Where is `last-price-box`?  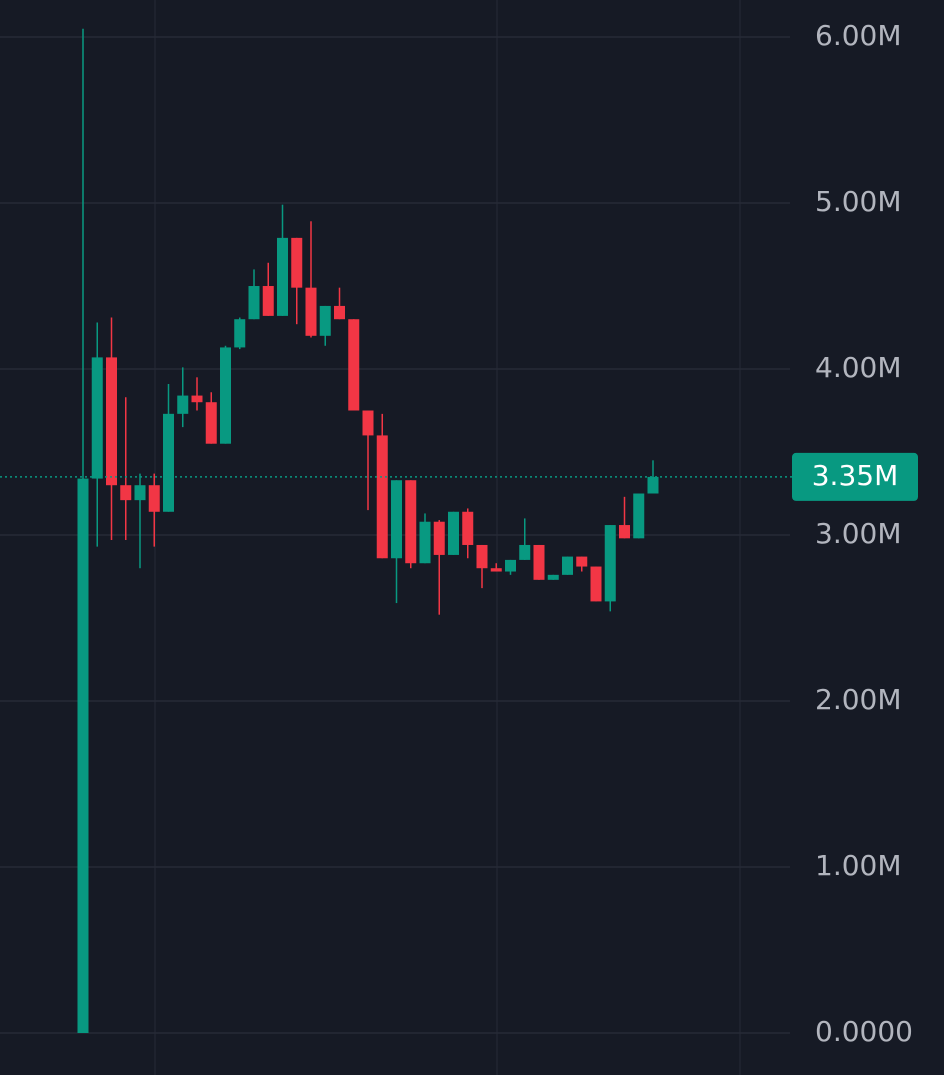 last-price-box is located at coordinates (855, 476).